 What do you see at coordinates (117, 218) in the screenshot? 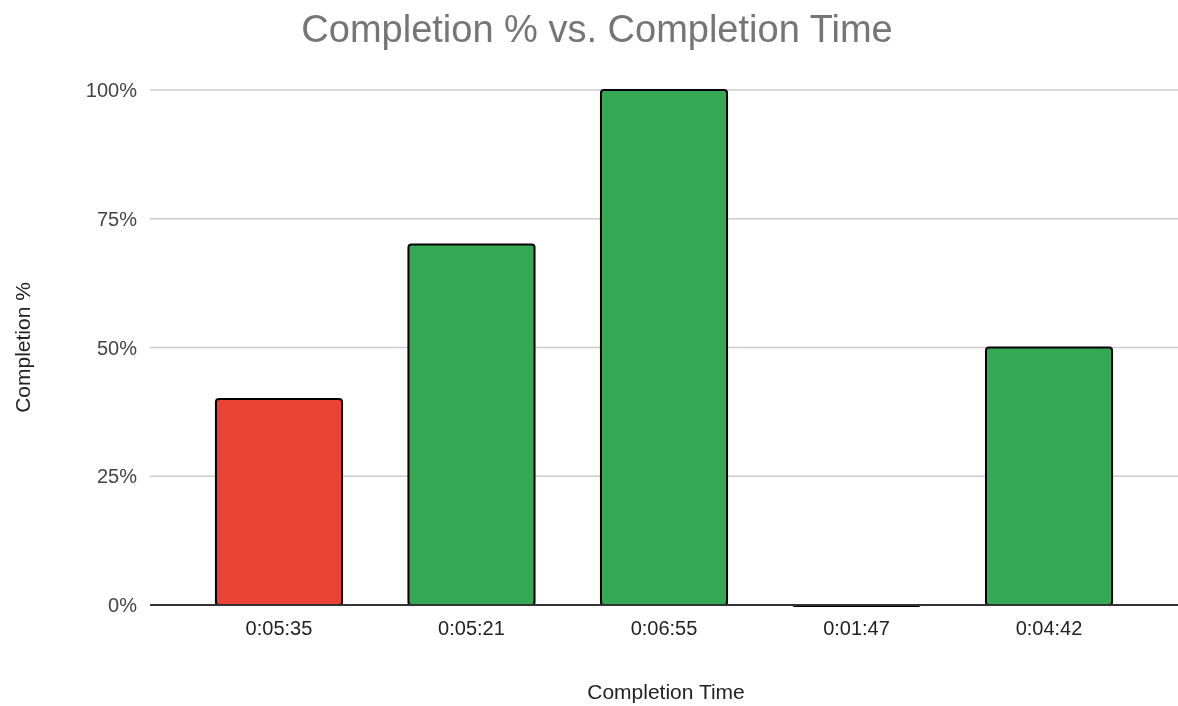
I see `y-tick-label: 75%` at bounding box center [117, 218].